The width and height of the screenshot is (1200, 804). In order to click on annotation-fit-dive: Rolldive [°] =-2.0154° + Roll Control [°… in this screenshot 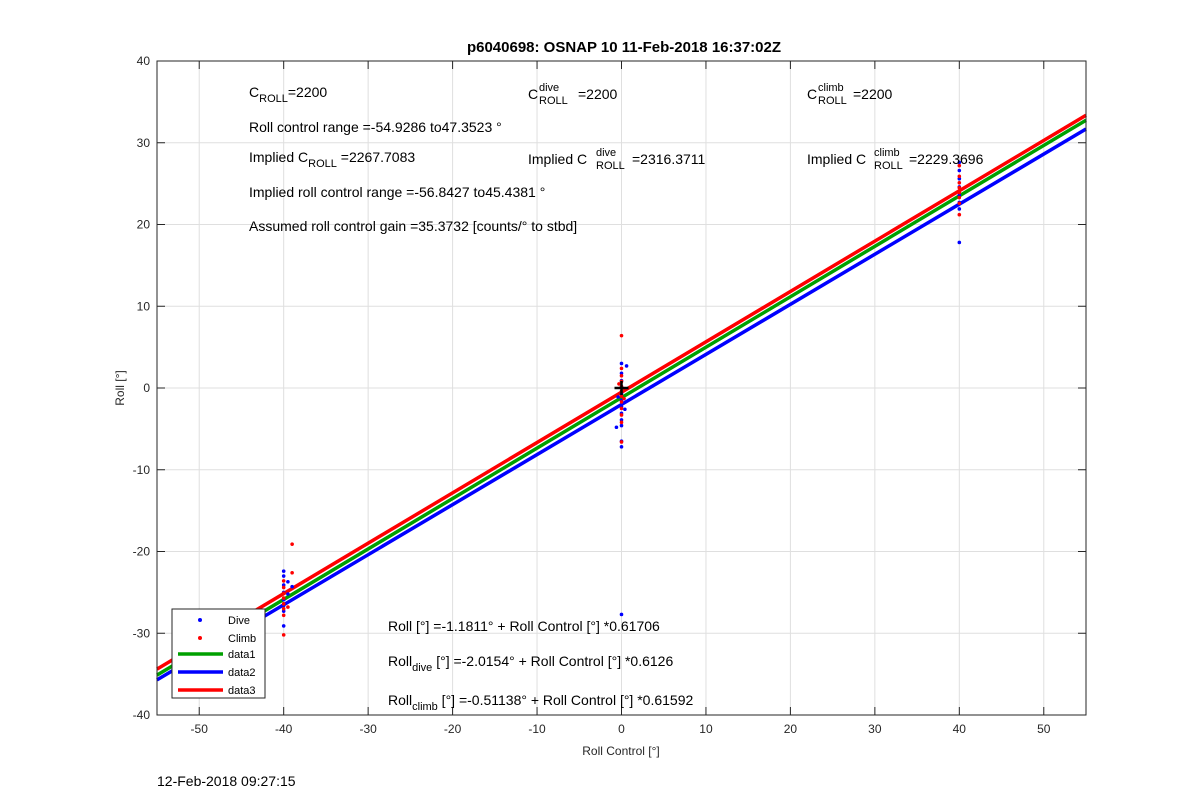, I will do `click(530, 663)`.